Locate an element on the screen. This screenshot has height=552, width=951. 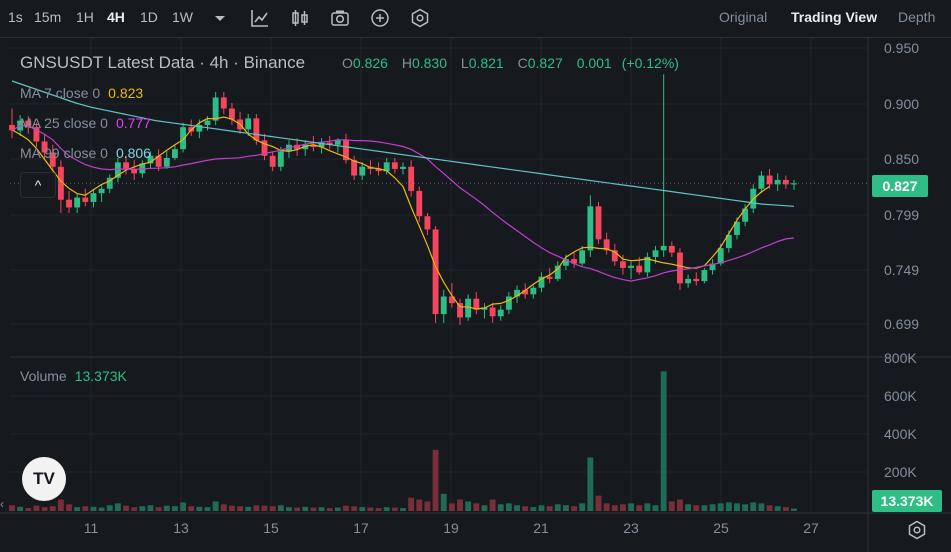
open-label: O is located at coordinates (347, 63).